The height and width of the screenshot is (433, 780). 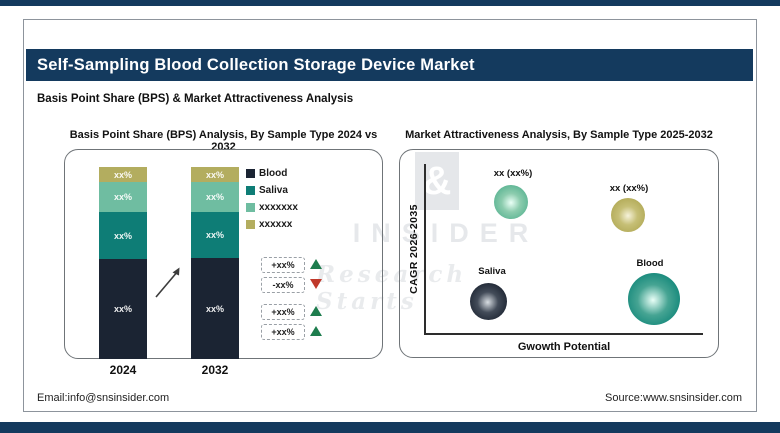 What do you see at coordinates (250, 173) in the screenshot?
I see `legend-swatch-blood` at bounding box center [250, 173].